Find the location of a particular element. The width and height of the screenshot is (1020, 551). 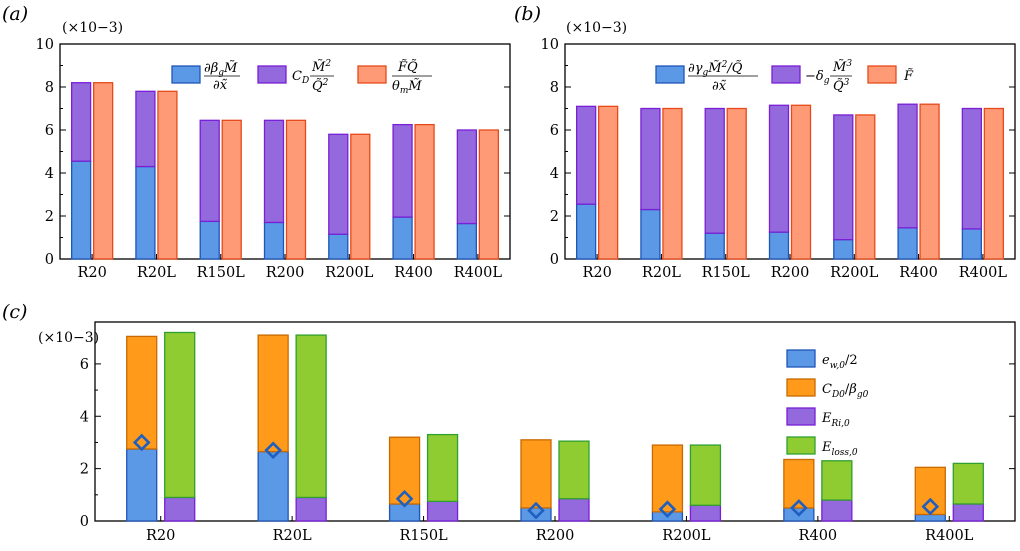

x-category-label: R20L is located at coordinates (156, 273).